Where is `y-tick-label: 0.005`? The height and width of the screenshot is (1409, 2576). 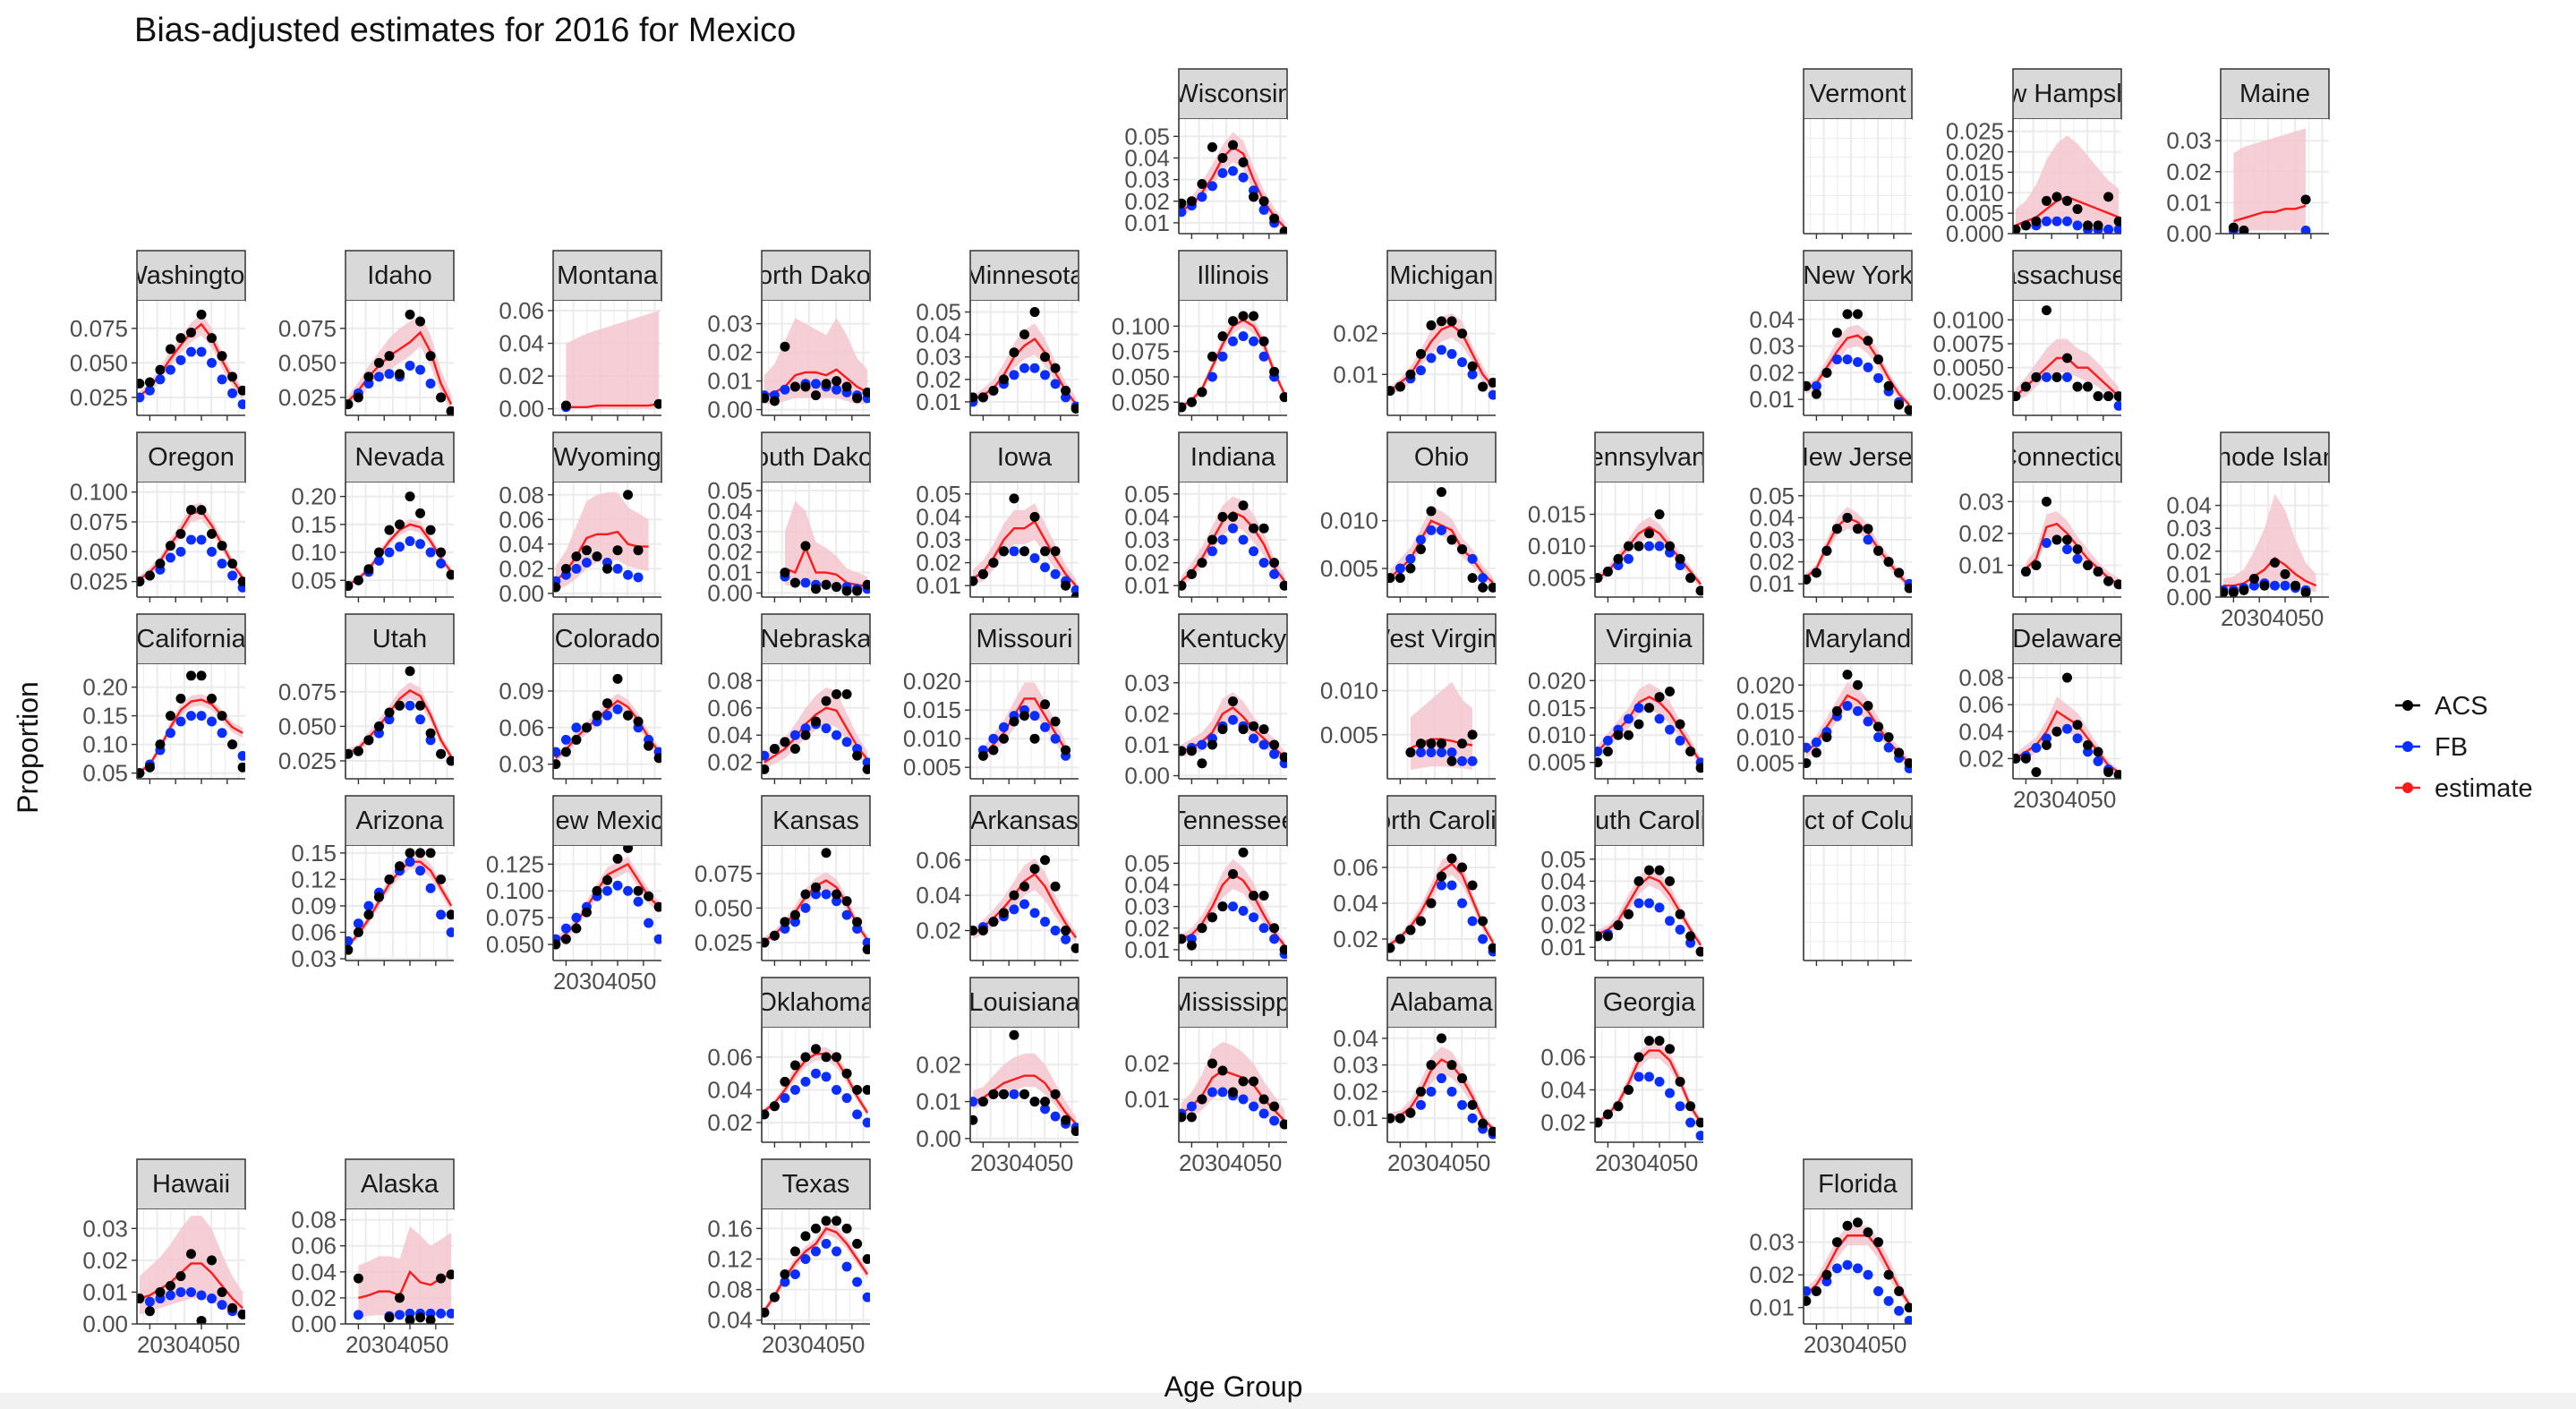 y-tick-label: 0.005 is located at coordinates (1557, 763).